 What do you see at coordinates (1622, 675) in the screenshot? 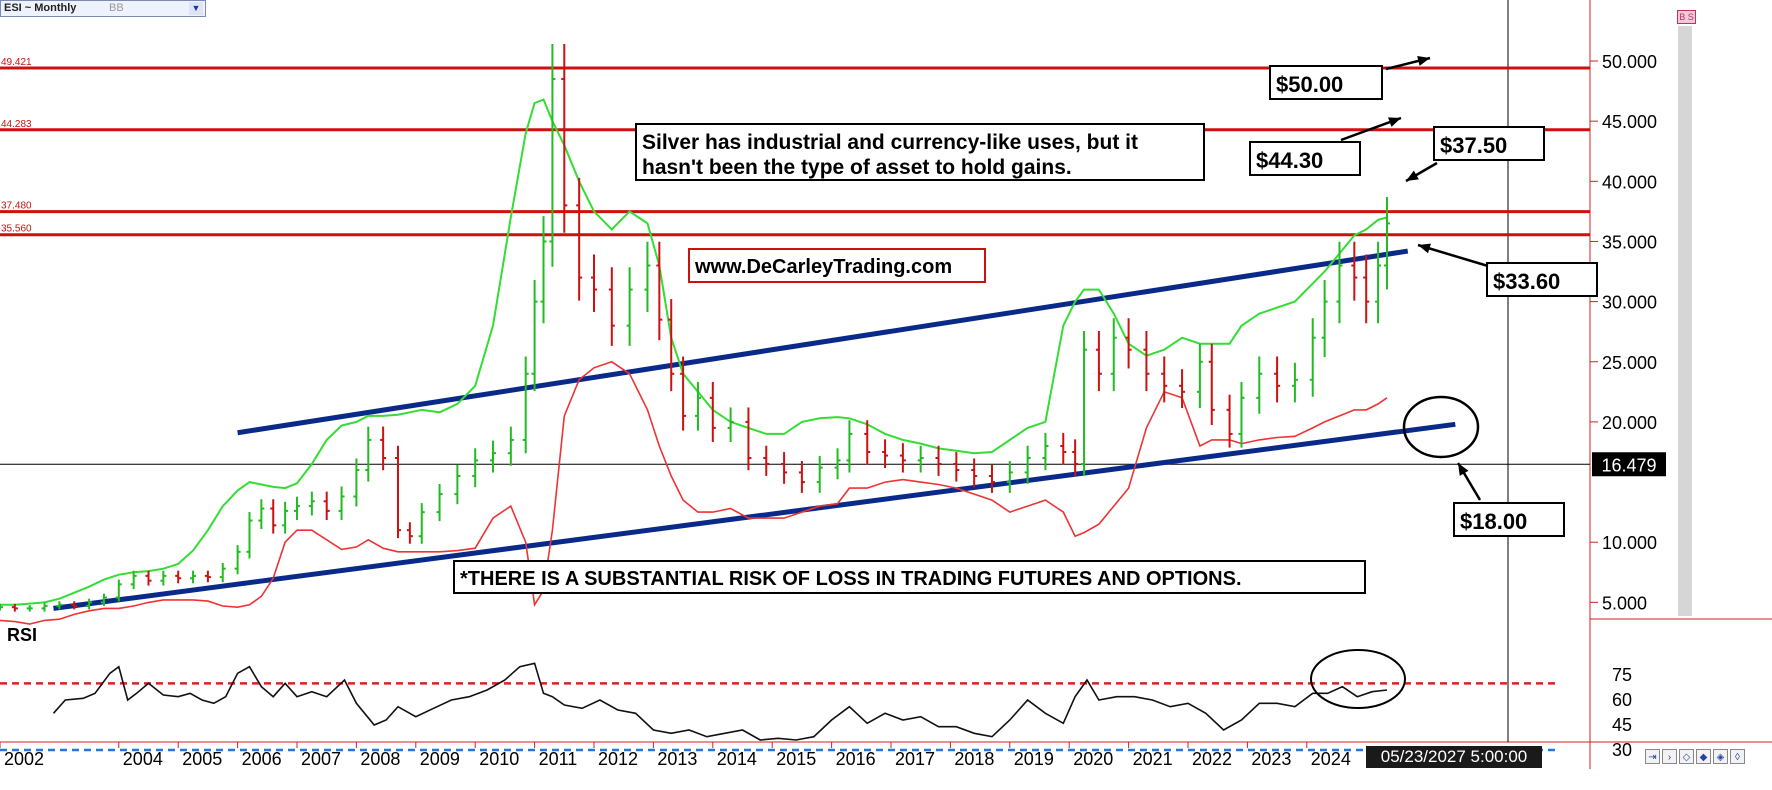
I see `rsi-tick-label: 75` at bounding box center [1622, 675].